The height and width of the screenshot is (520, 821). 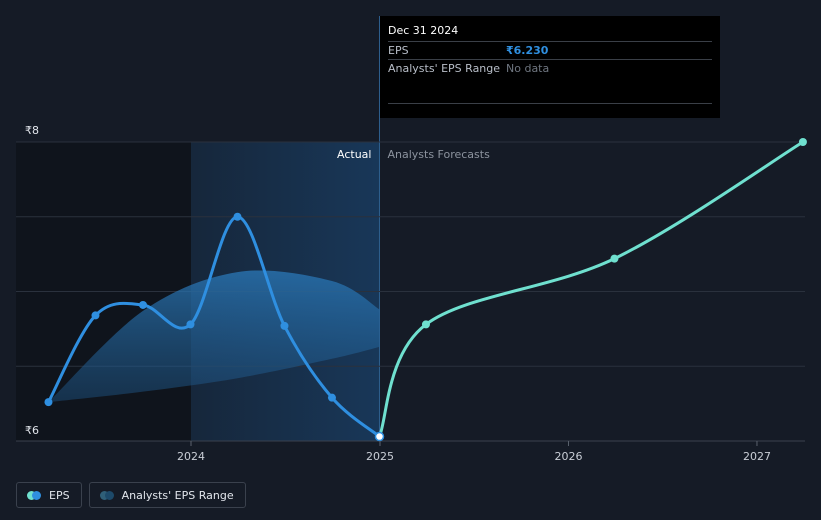 I want to click on y-tick-label: ₹6, so click(x=32, y=430).